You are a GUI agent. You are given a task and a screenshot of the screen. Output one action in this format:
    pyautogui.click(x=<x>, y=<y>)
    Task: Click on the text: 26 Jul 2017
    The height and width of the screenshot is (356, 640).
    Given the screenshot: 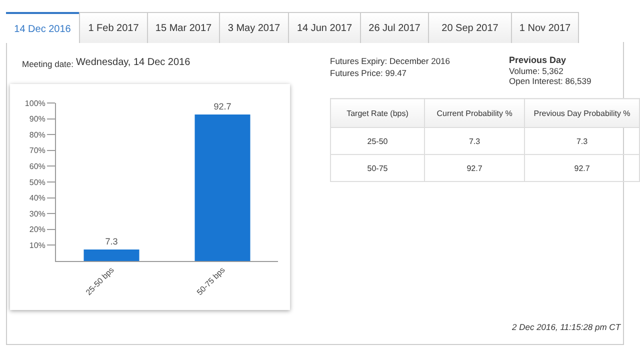 What is the action you would take?
    pyautogui.click(x=394, y=27)
    